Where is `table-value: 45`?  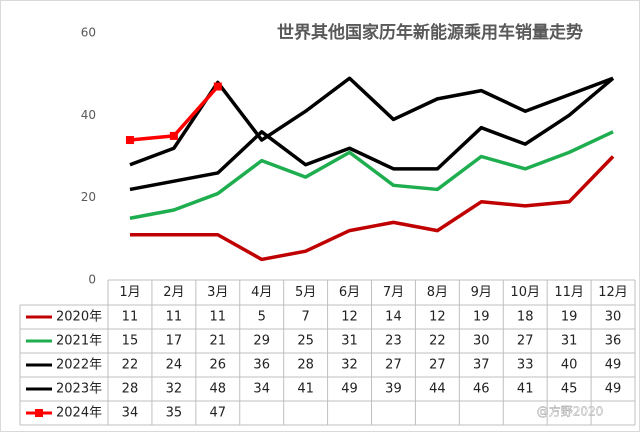 table-value: 45 is located at coordinates (569, 389).